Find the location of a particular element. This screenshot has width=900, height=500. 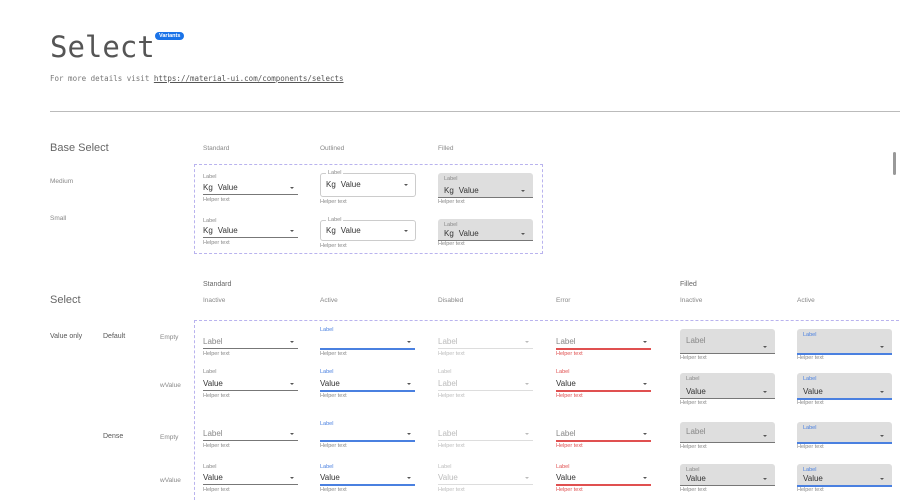

base-variants-frame is located at coordinates (368, 209).